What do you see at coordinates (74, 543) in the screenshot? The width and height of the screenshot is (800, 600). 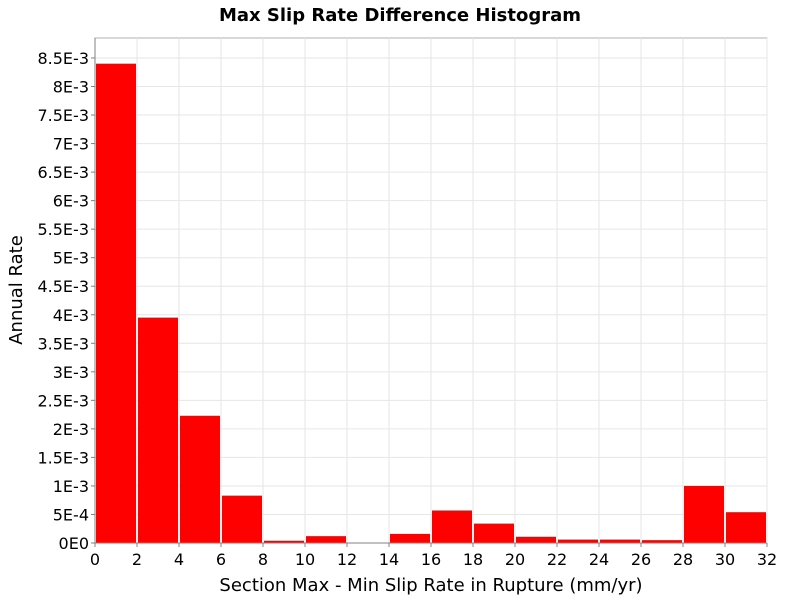 I see `y-tick-label: 0E0` at bounding box center [74, 543].